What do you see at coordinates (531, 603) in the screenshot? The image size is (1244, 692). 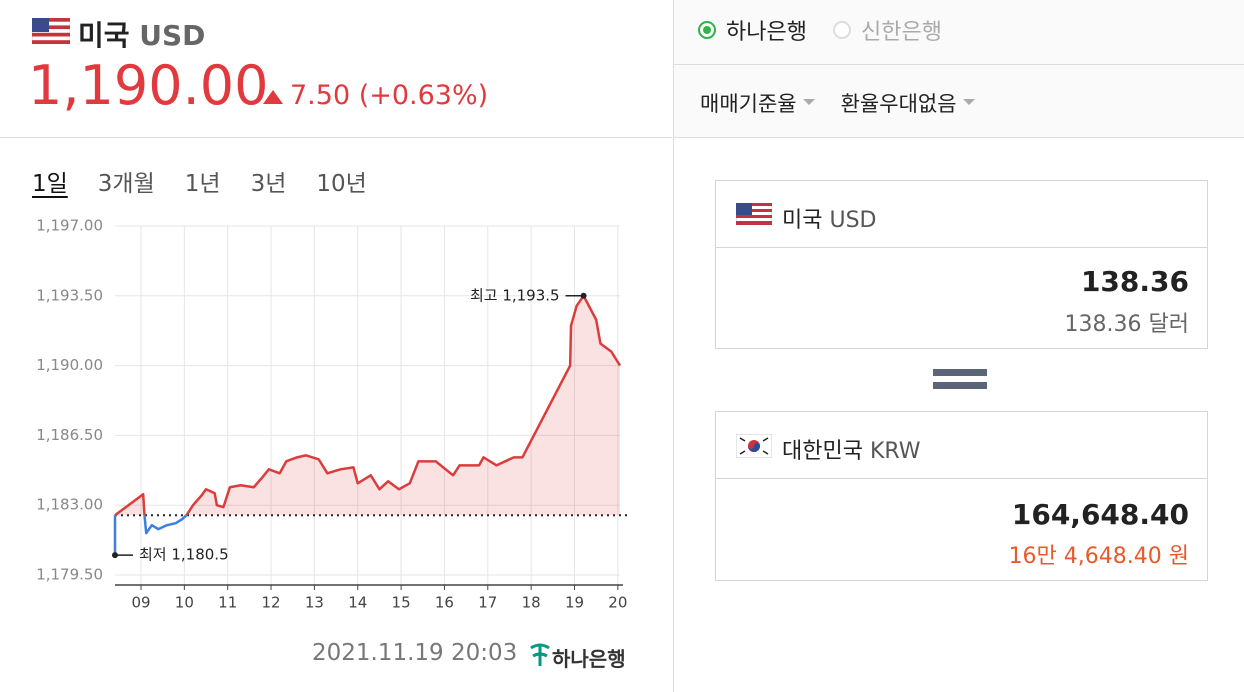 I see `x-tick-label: 18` at bounding box center [531, 603].